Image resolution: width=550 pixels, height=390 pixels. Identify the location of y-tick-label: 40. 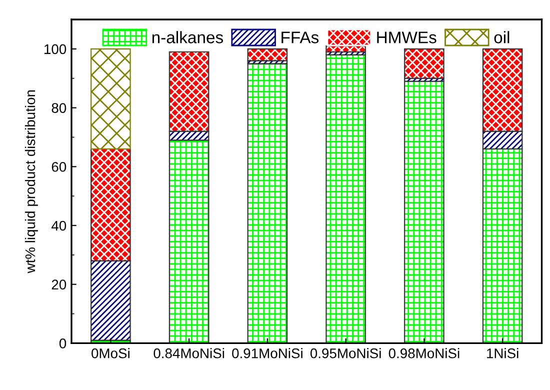
(59, 225).